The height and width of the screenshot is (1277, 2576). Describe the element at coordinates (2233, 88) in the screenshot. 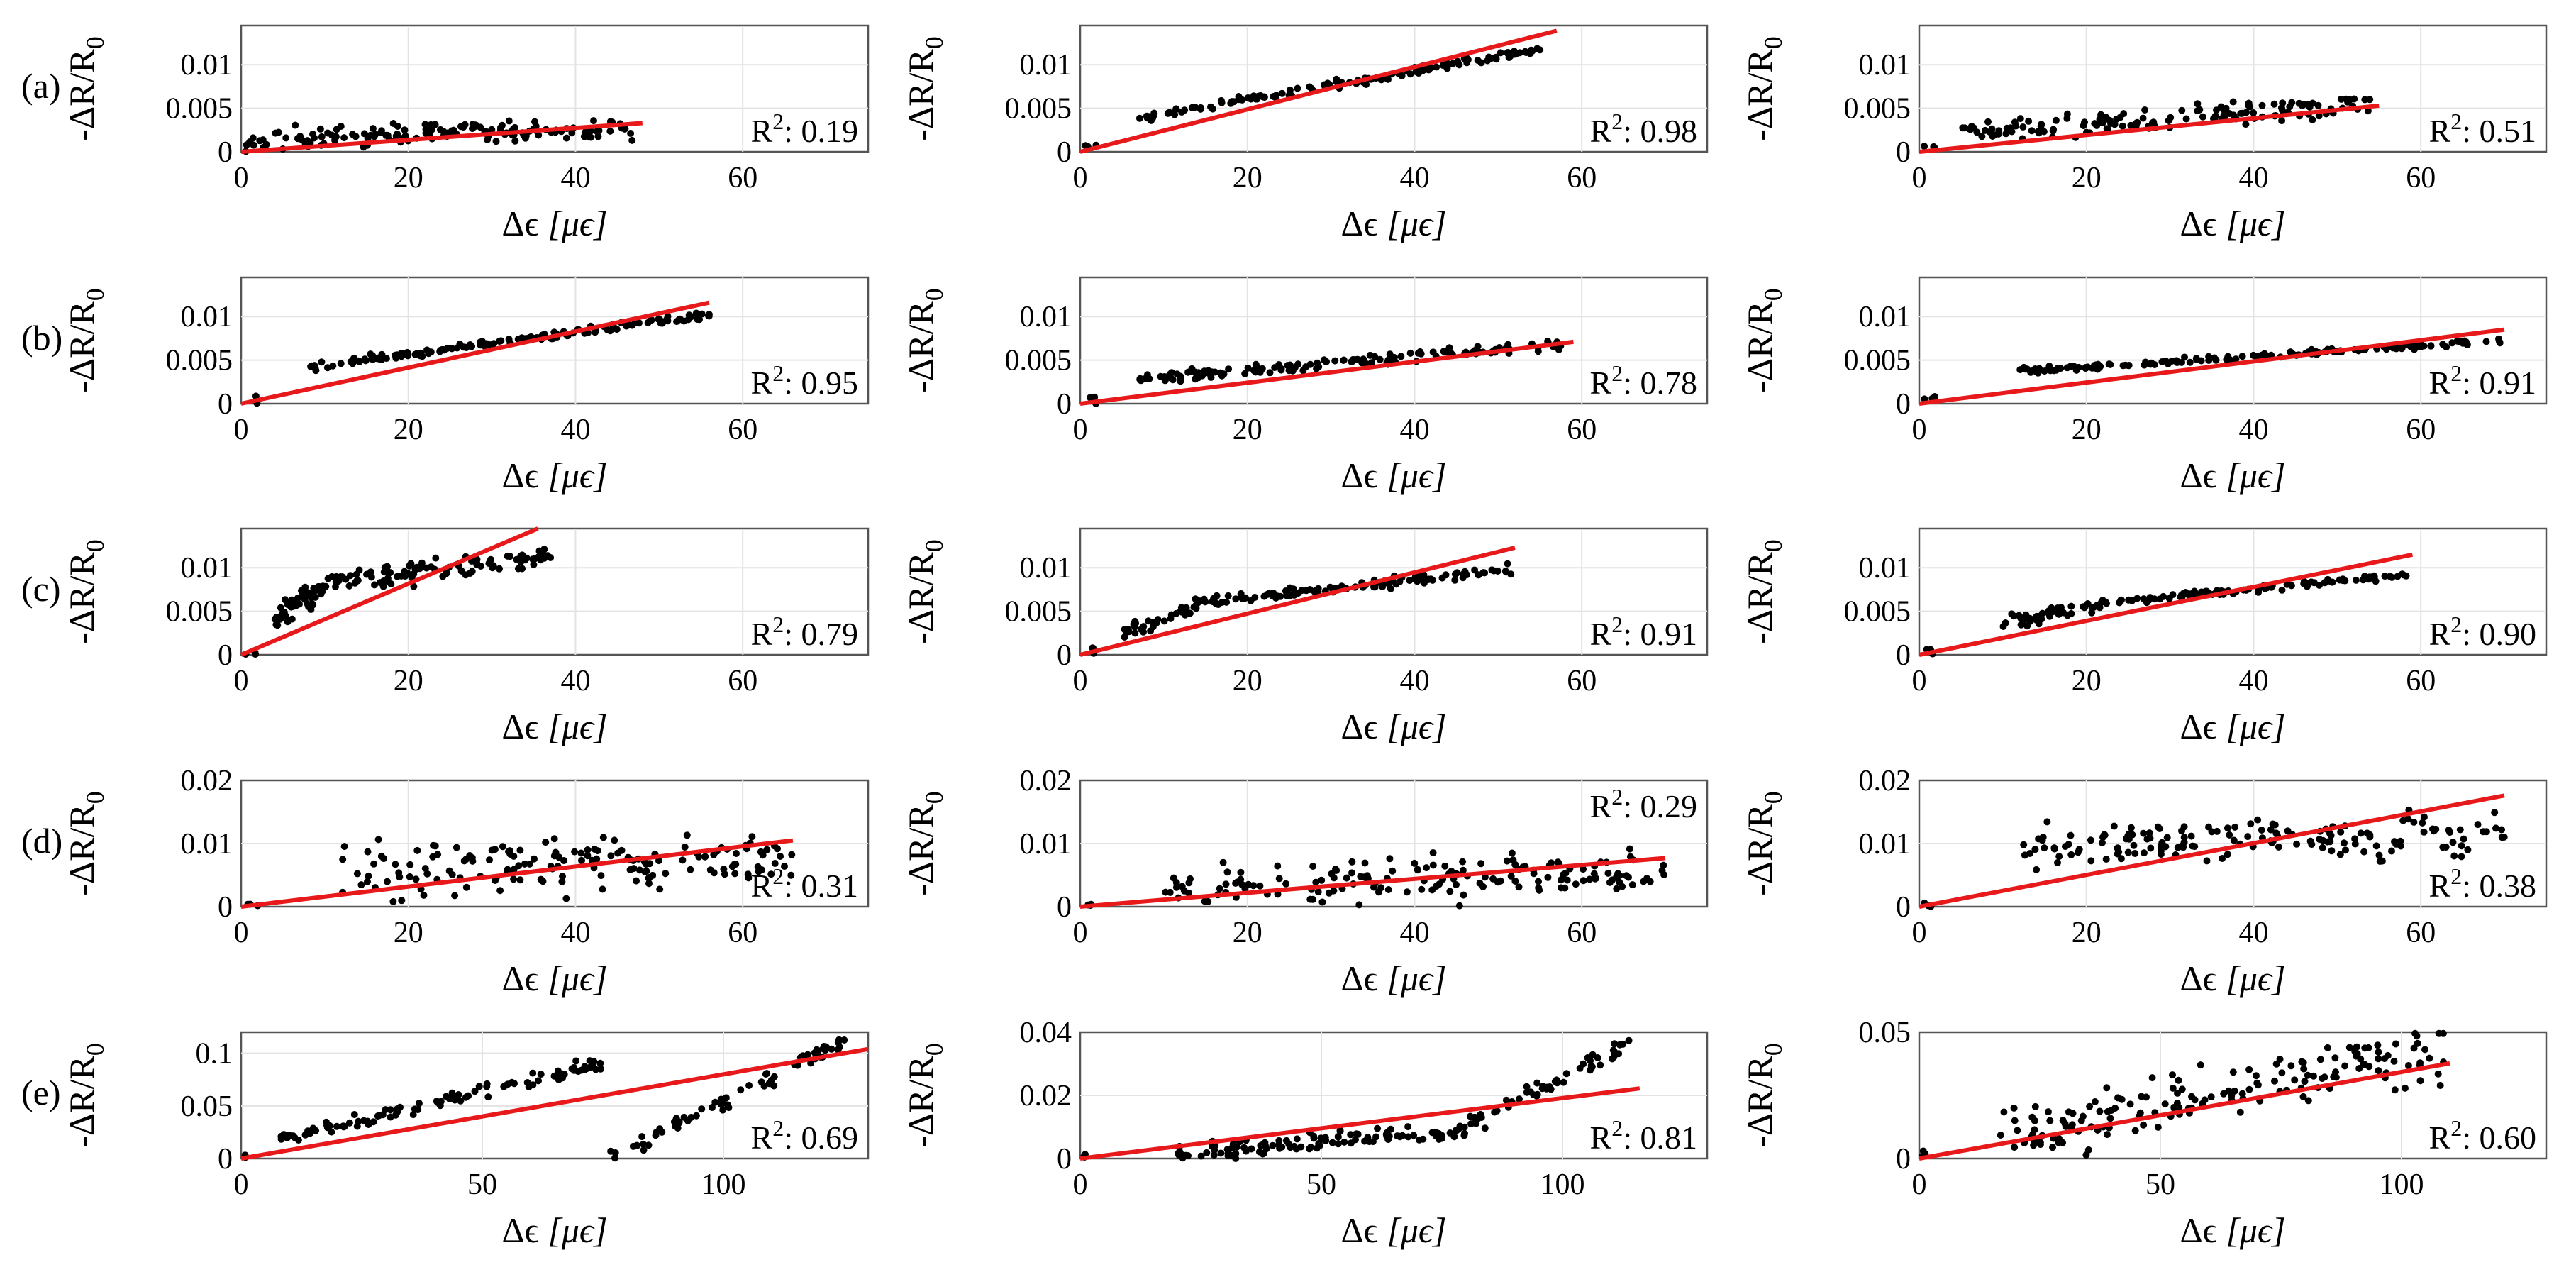

I see `plot-frame` at that location.